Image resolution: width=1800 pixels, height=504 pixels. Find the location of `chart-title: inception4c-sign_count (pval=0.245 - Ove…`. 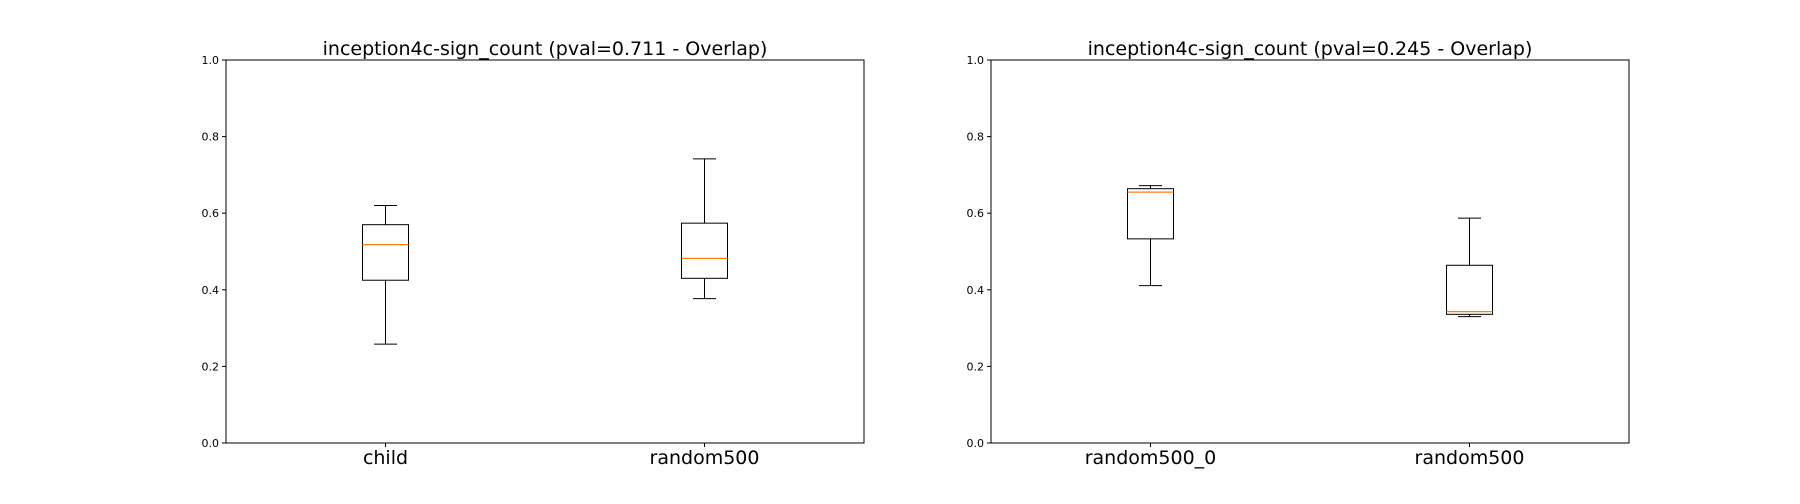

chart-title: inception4c-sign_count (pval=0.245 - Ove… is located at coordinates (1310, 49).